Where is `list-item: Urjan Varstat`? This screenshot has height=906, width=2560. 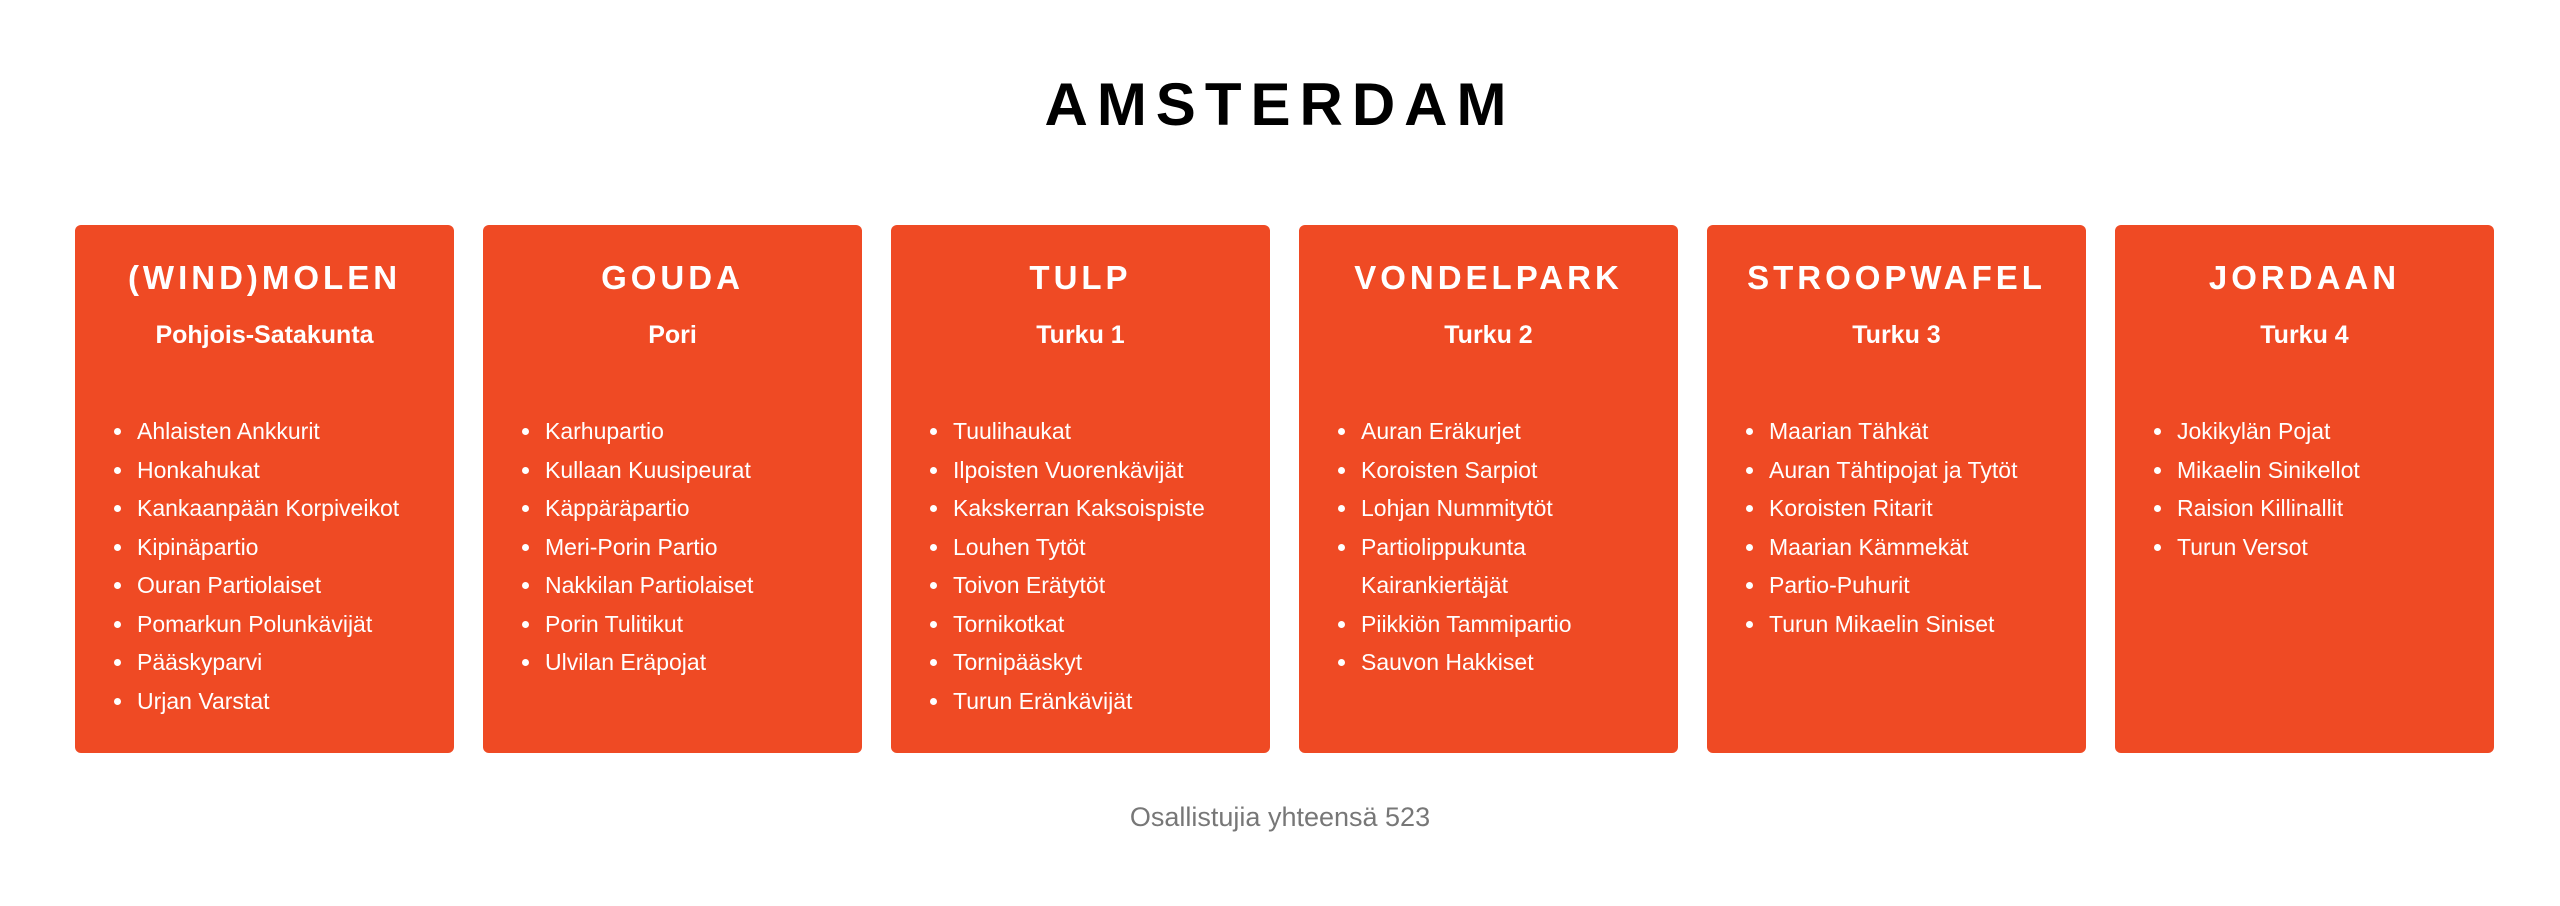 list-item: Urjan Varstat is located at coordinates (267, 701).